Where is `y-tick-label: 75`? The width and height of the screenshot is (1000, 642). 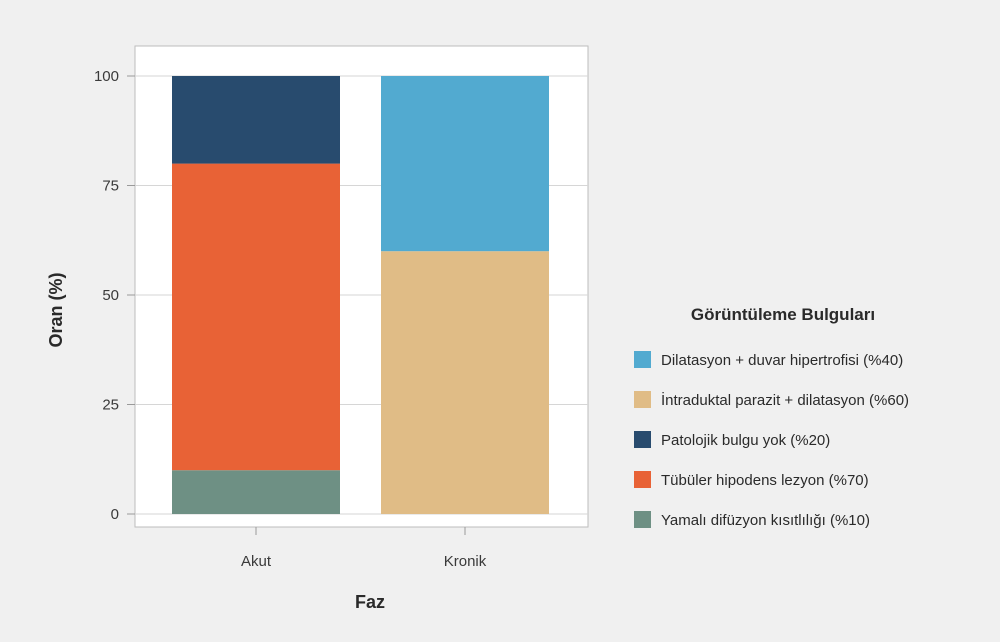 y-tick-label: 75 is located at coordinates (110, 186).